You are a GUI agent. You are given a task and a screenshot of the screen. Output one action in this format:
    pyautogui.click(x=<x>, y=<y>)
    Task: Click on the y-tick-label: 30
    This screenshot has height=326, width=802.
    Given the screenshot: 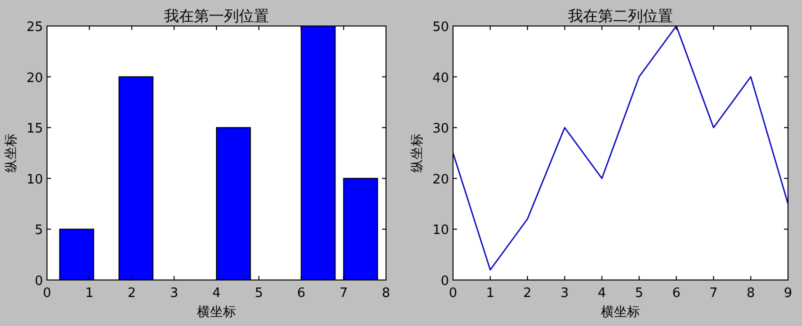 What is the action you would take?
    pyautogui.click(x=440, y=129)
    